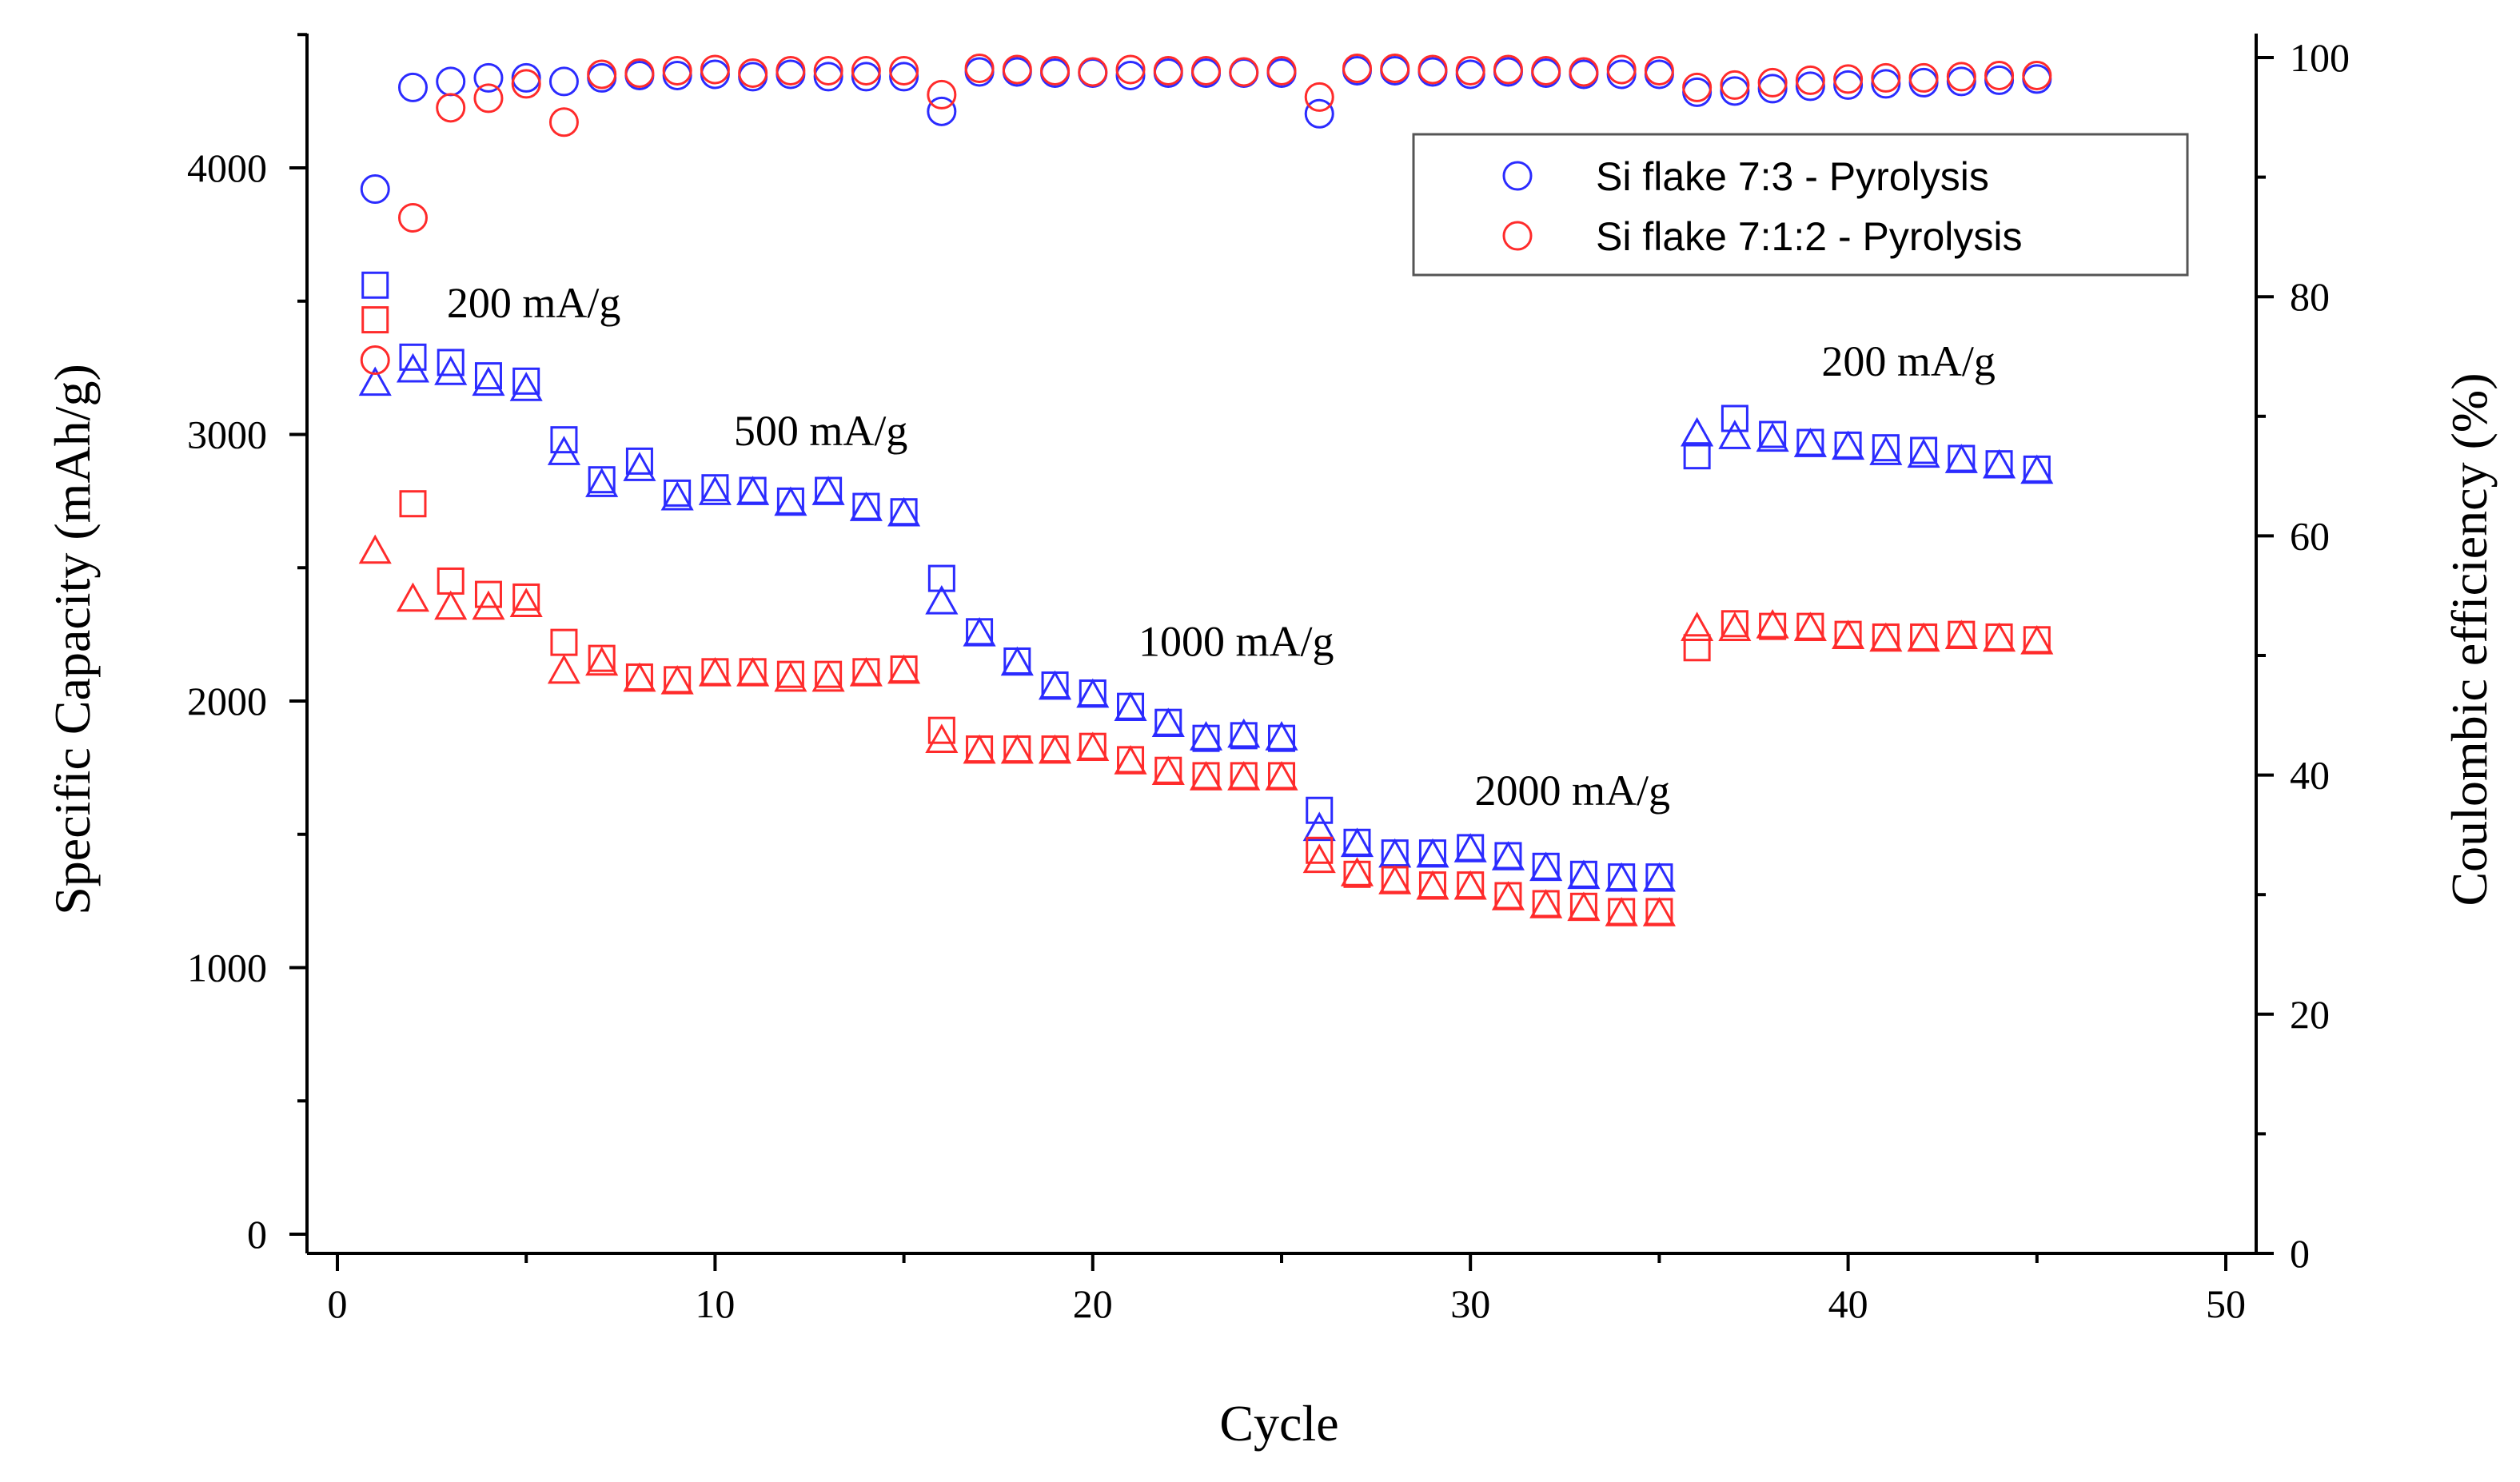 Image resolution: width=2520 pixels, height=1482 pixels. Describe the element at coordinates (2310, 296) in the screenshot. I see `y-right-tick-label: 80` at that location.